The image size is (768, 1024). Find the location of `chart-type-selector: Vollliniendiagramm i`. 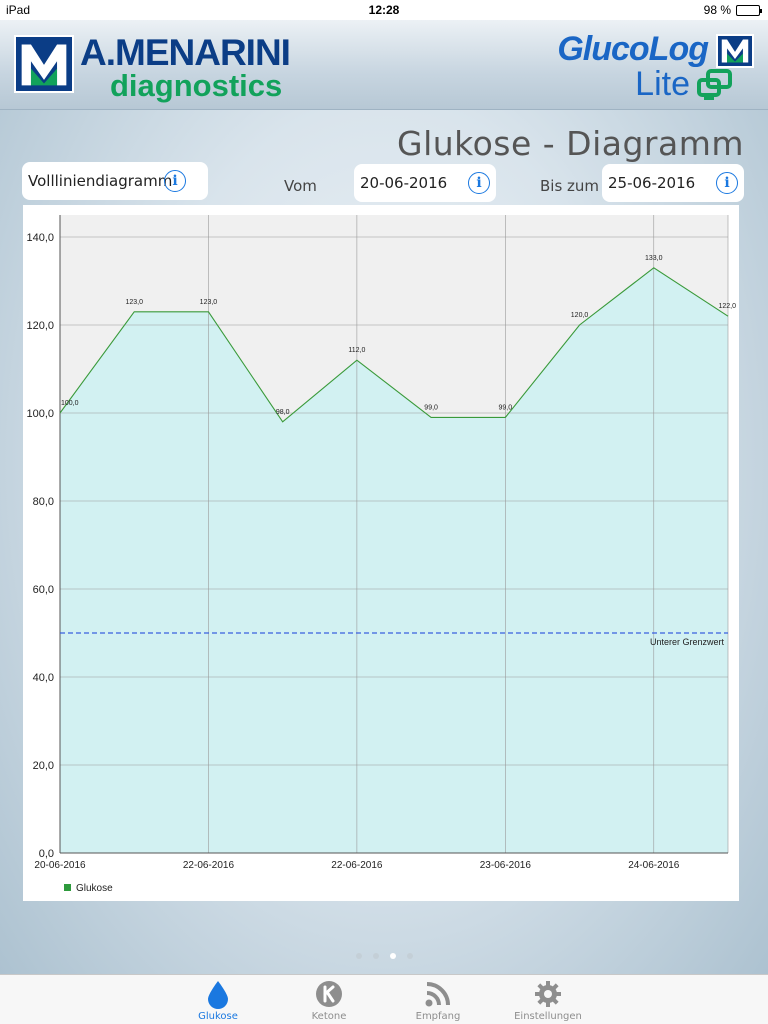

chart-type-selector: Vollliniendiagramm i is located at coordinates (115, 181).